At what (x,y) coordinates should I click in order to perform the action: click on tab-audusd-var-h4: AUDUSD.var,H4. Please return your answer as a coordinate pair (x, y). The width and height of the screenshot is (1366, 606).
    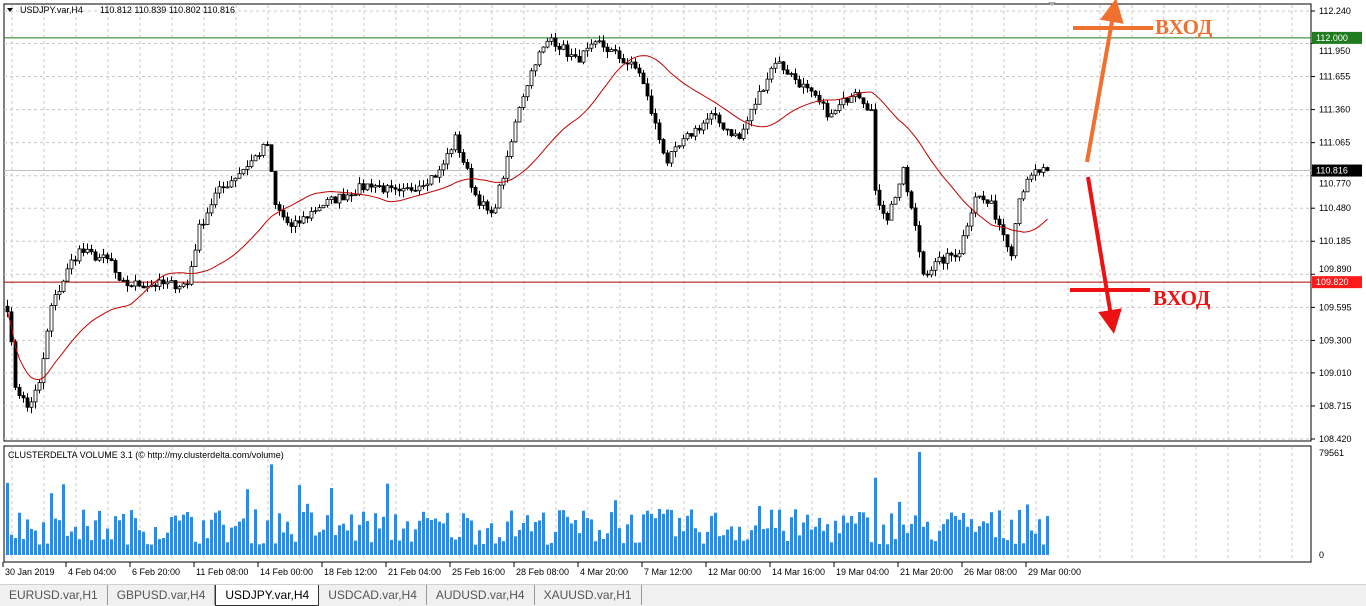
    Looking at the image, I should click on (481, 595).